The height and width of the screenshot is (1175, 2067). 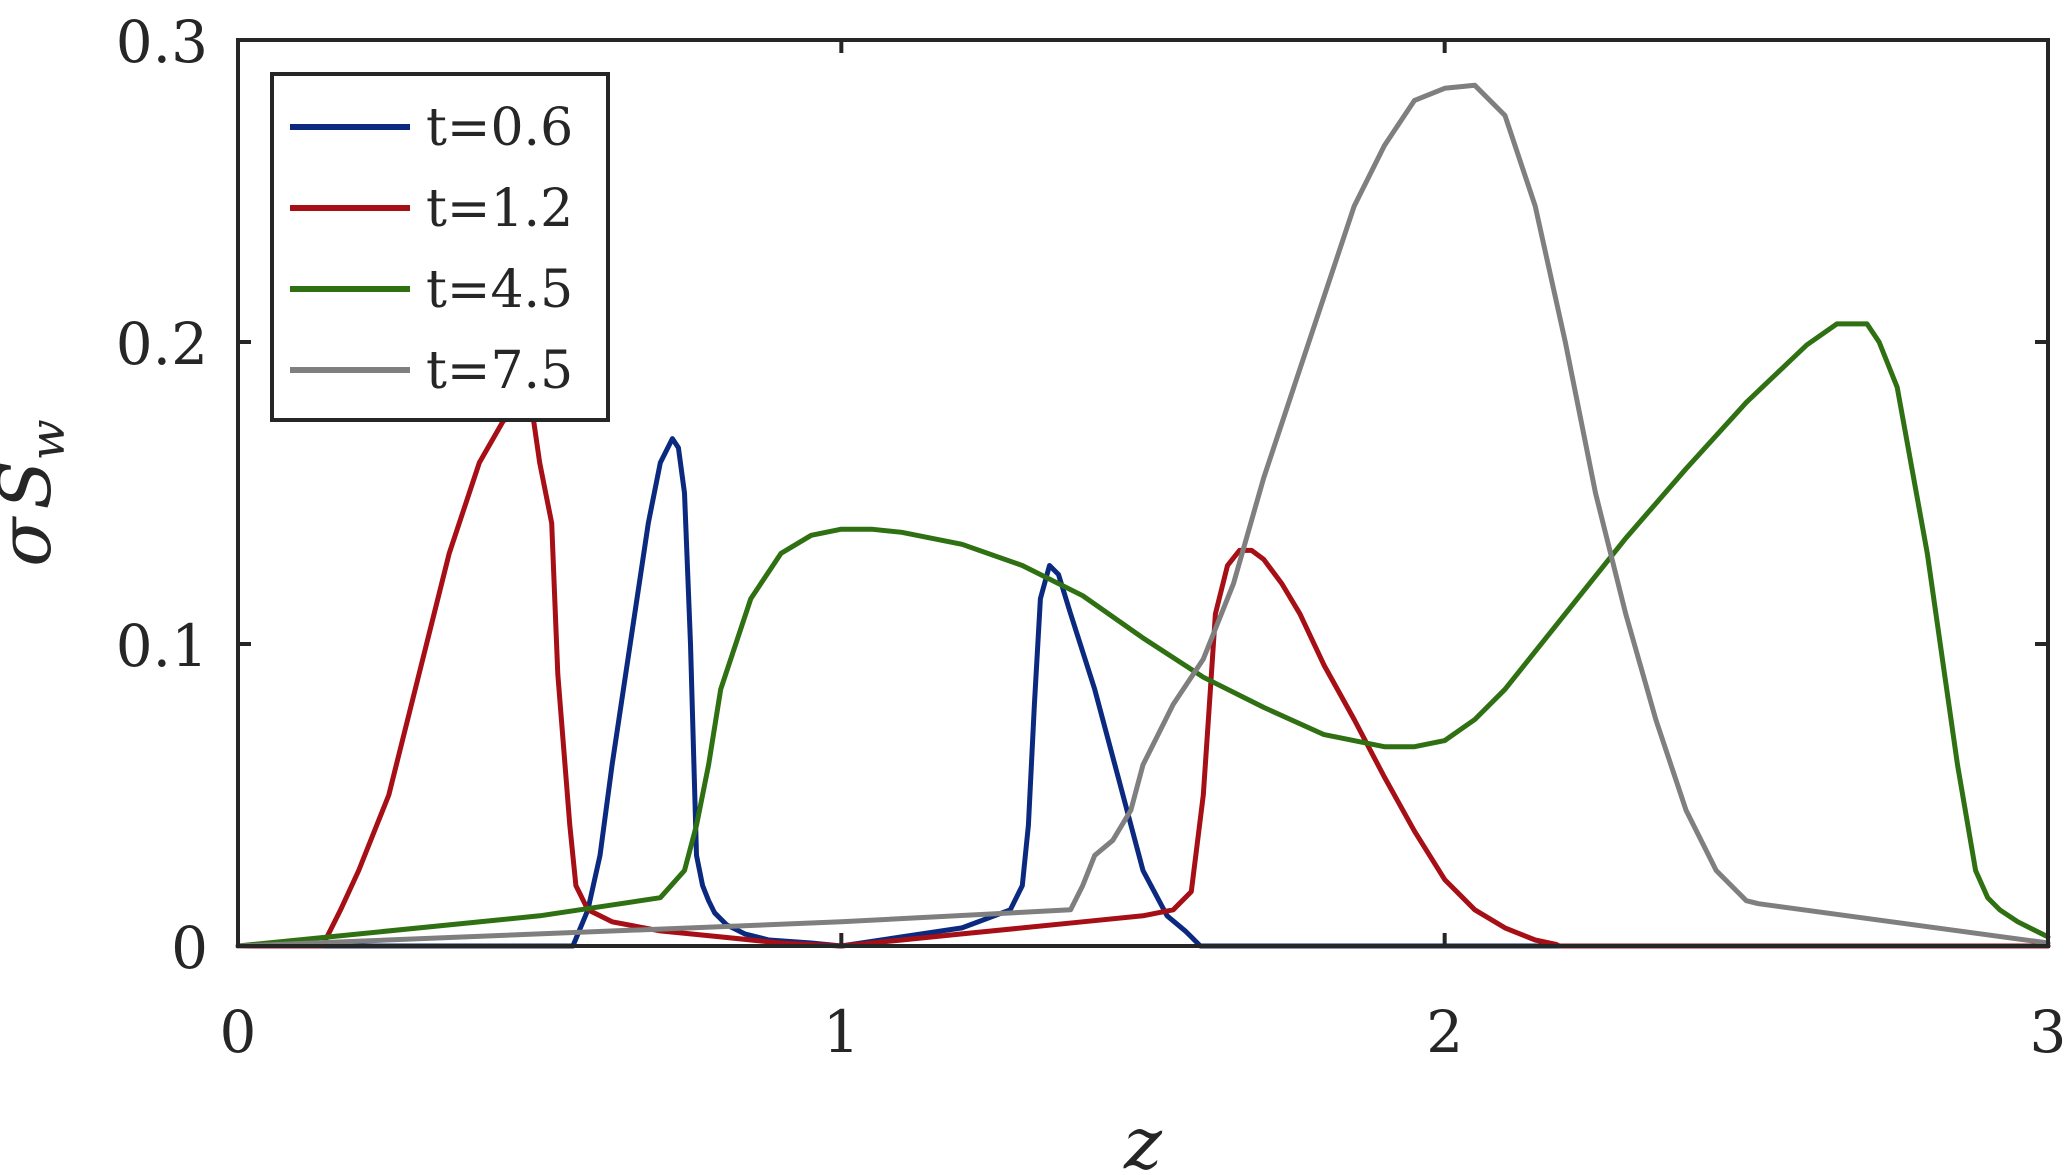 I want to click on legend-label-2: t=1.2, so click(x=499, y=209).